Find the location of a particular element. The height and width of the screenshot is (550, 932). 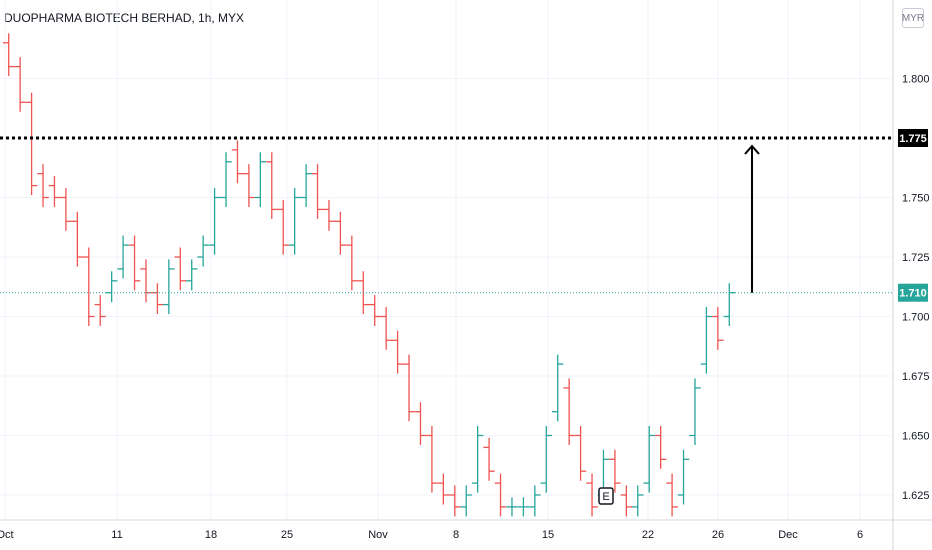

time-tick-label: 6 is located at coordinates (860, 535).